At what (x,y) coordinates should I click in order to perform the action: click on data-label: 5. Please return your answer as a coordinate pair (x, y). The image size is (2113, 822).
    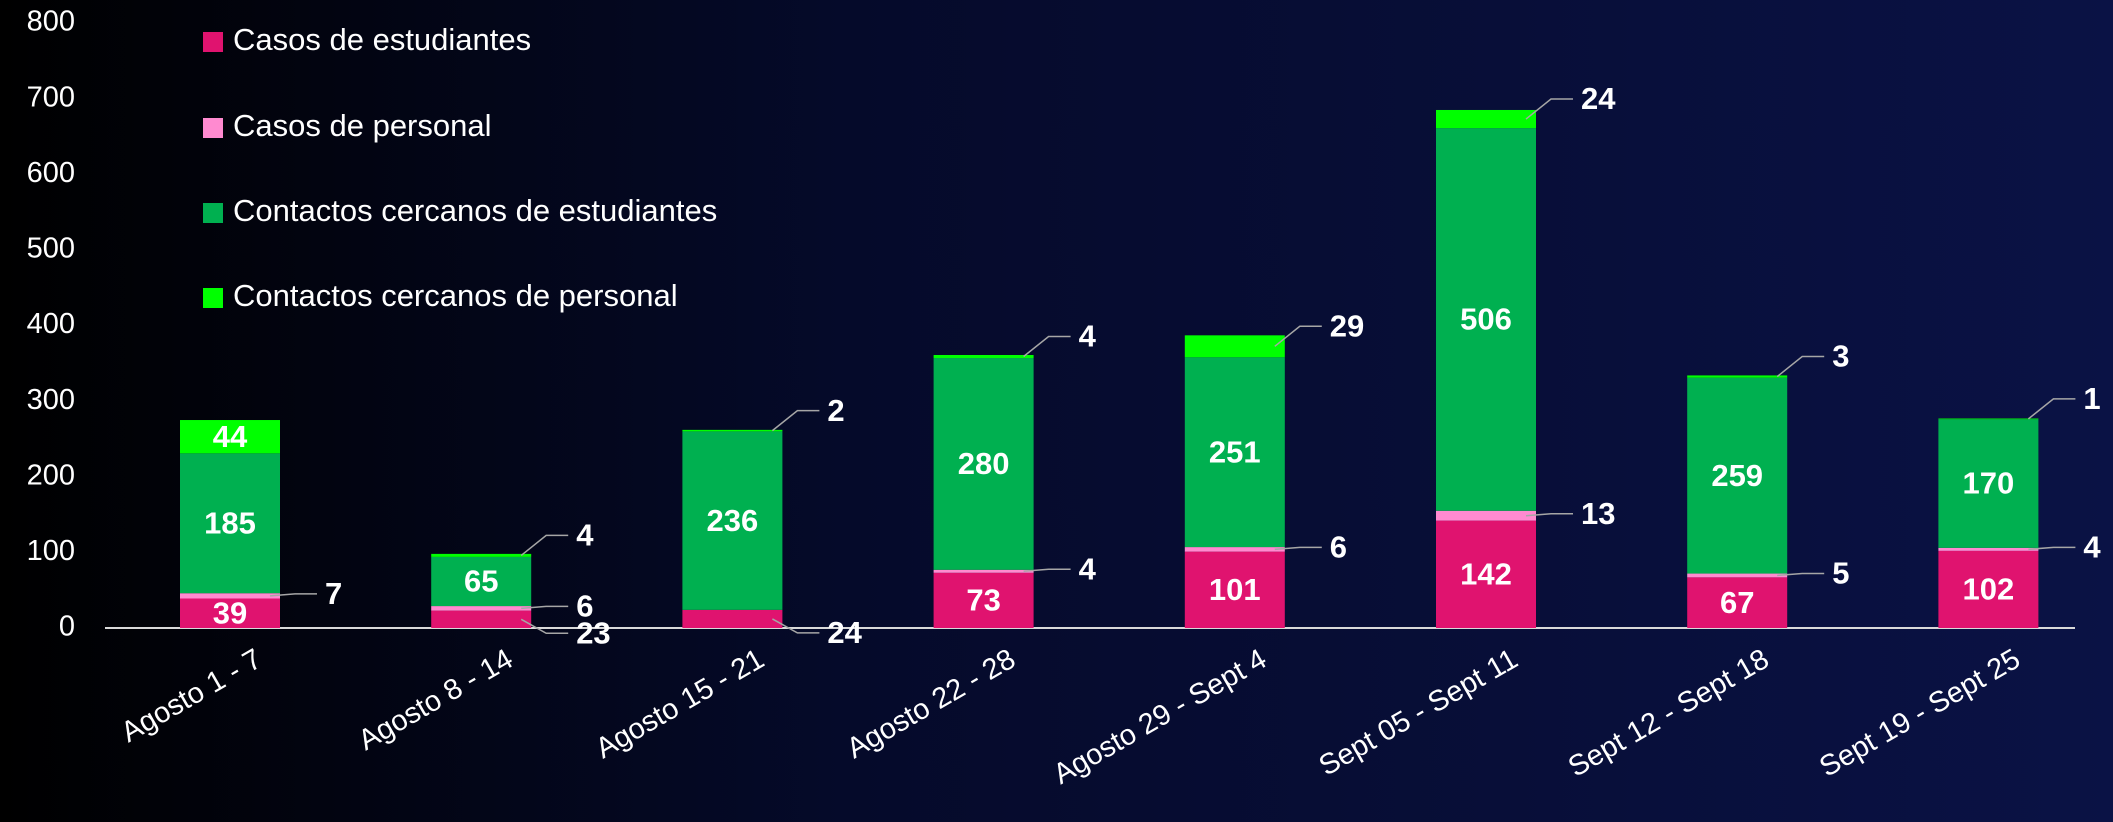
    Looking at the image, I should click on (1840, 573).